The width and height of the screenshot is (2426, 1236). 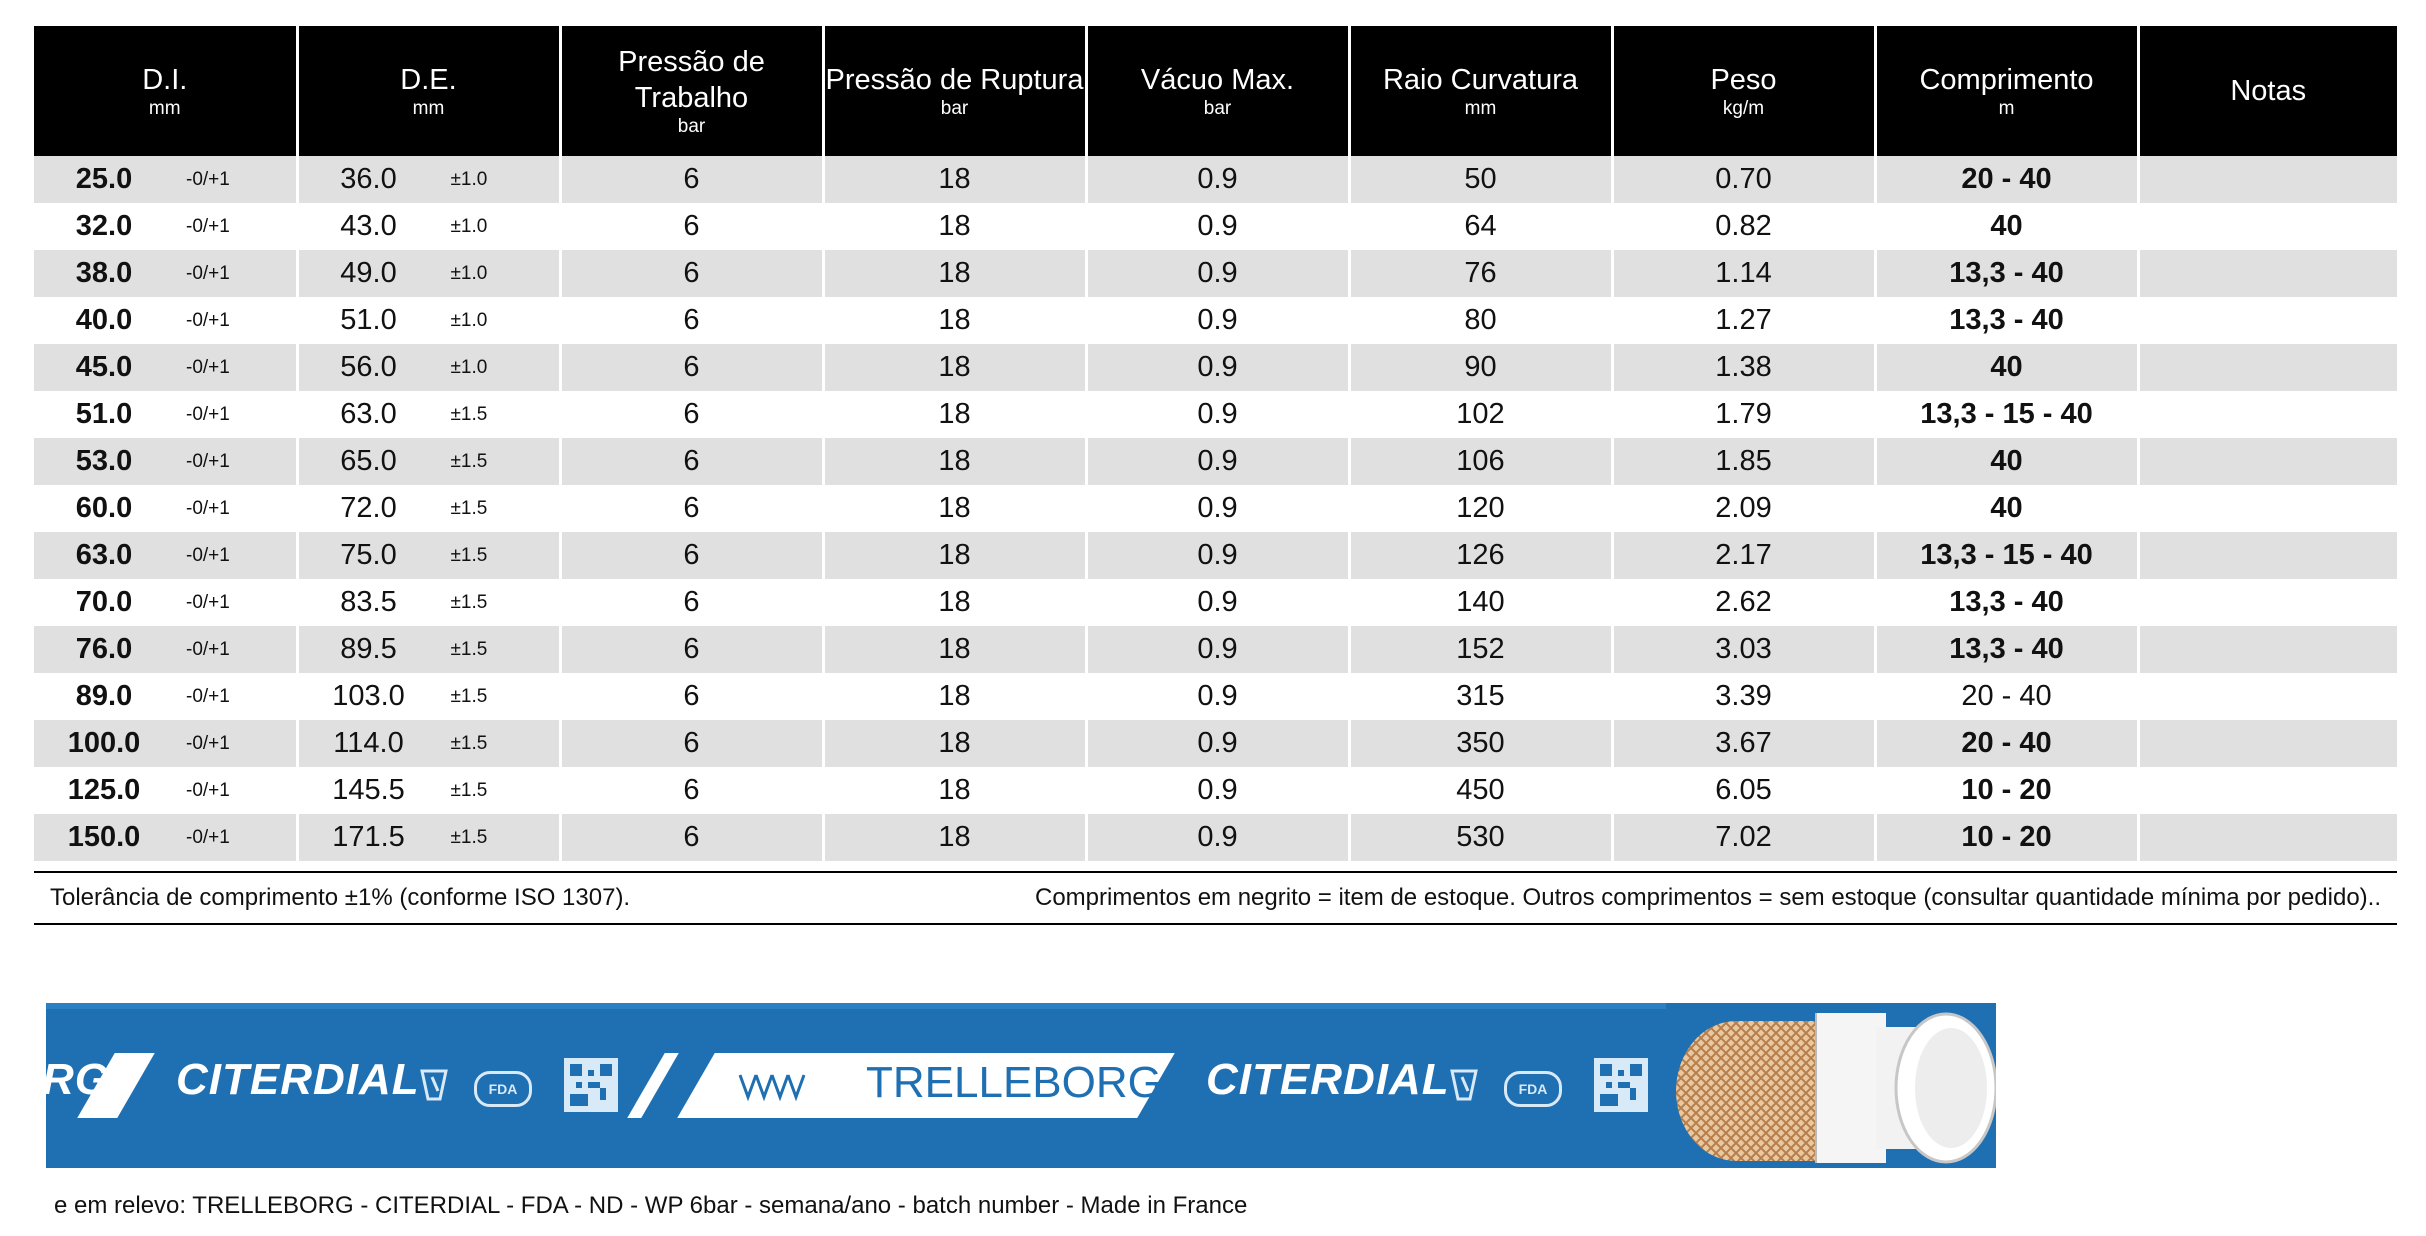 What do you see at coordinates (429, 696) in the screenshot?
I see `de-pair: 103.0 ±1.5` at bounding box center [429, 696].